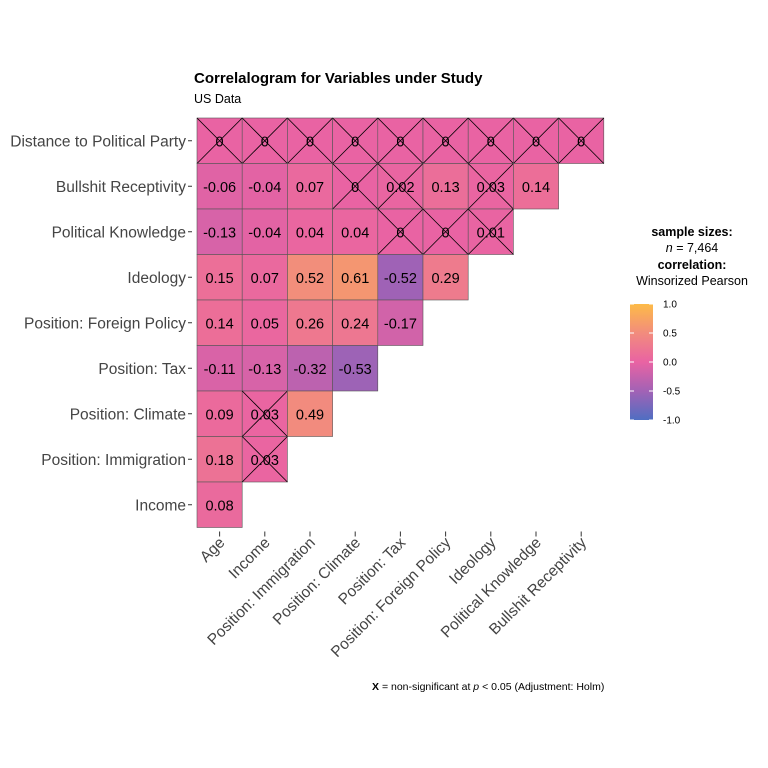 This screenshot has width=768, height=768. What do you see at coordinates (220, 370) in the screenshot?
I see `cell-value-label: -0.11` at bounding box center [220, 370].